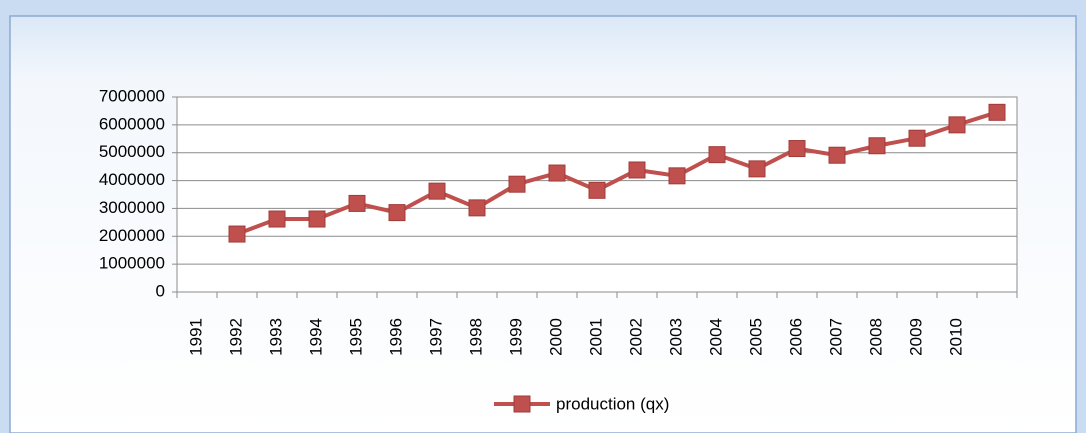  Describe the element at coordinates (675, 337) in the screenshot. I see `x-tick-label: 2003` at that location.